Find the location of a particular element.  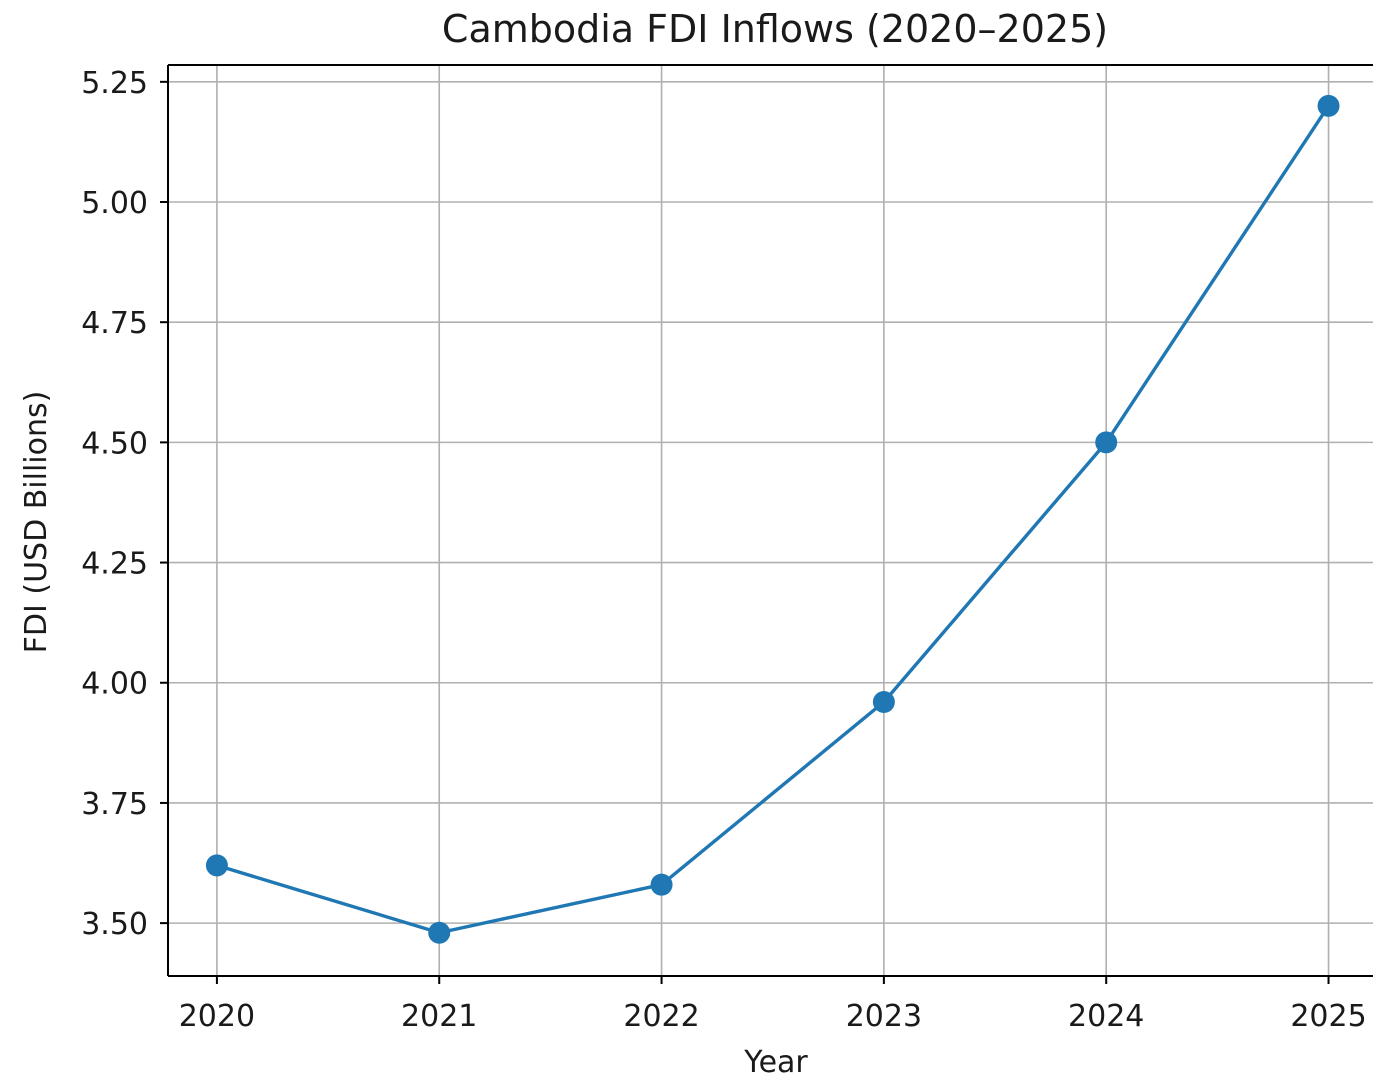

x-tick-label: 2020 is located at coordinates (217, 1016).